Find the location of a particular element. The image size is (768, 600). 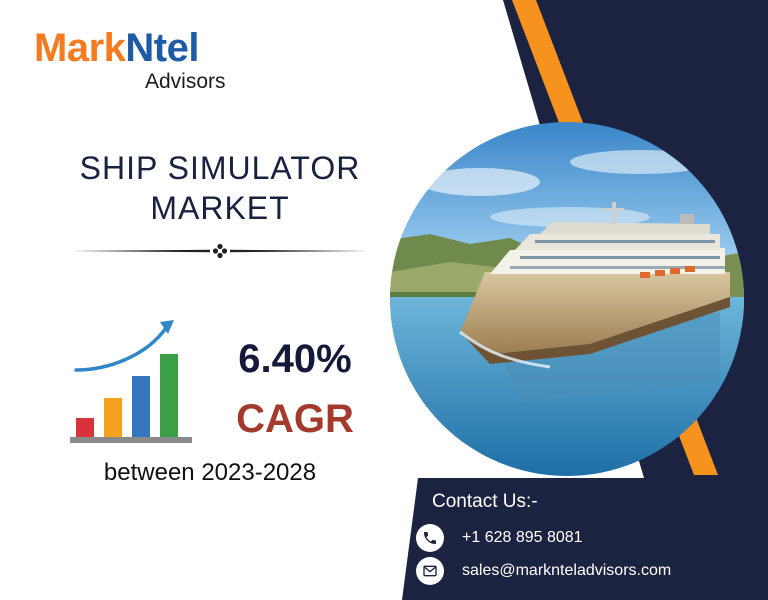

marknel-logo: MarkNtel Advisors is located at coordinates (134, 61).